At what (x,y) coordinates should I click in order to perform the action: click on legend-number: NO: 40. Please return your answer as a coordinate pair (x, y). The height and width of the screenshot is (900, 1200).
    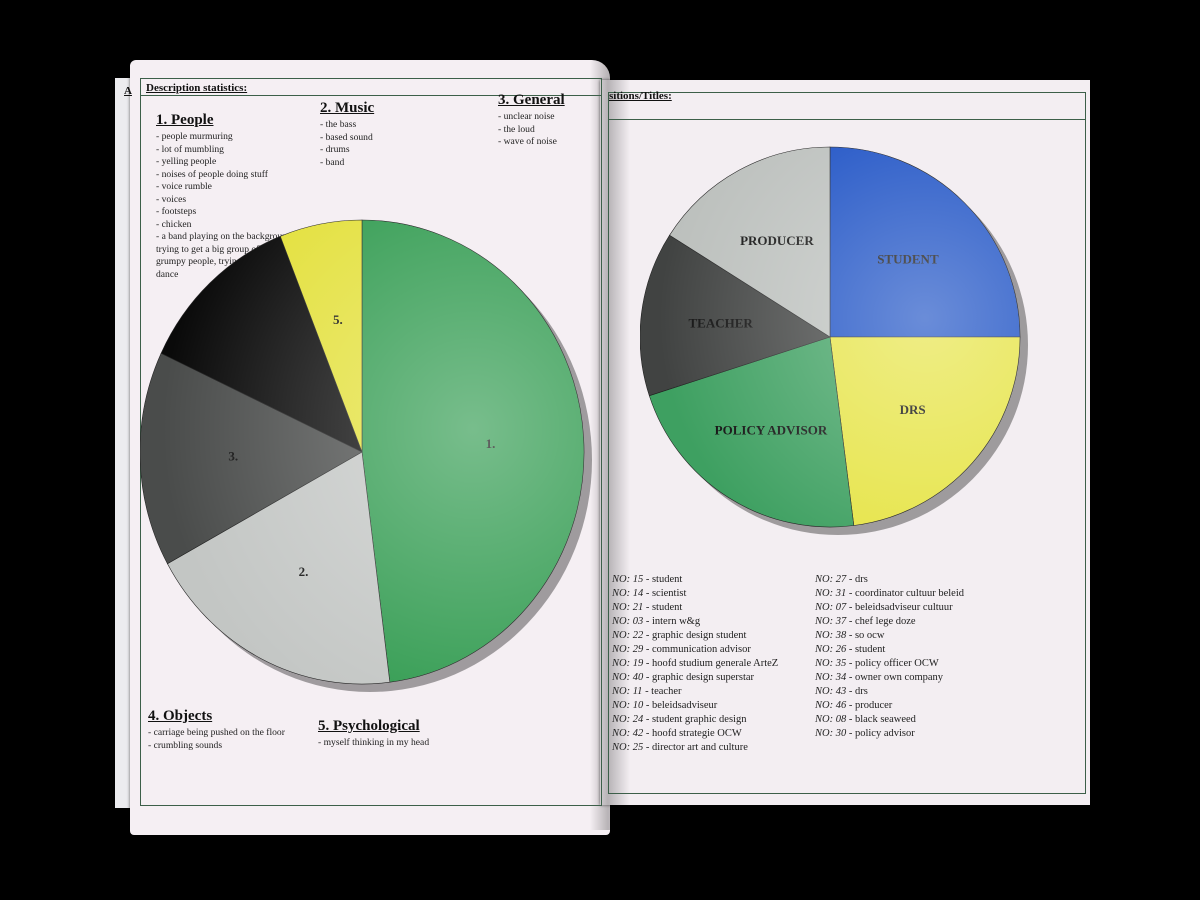
    Looking at the image, I should click on (628, 677).